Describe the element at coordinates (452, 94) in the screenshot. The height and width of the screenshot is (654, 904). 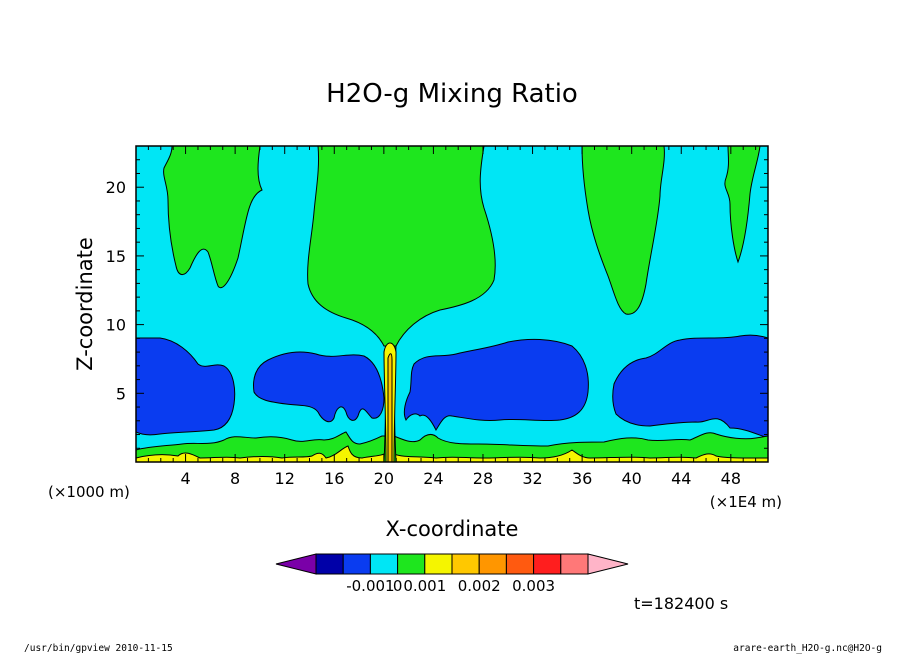
I see `chart-title: H2O-g Mixing Ratio` at that location.